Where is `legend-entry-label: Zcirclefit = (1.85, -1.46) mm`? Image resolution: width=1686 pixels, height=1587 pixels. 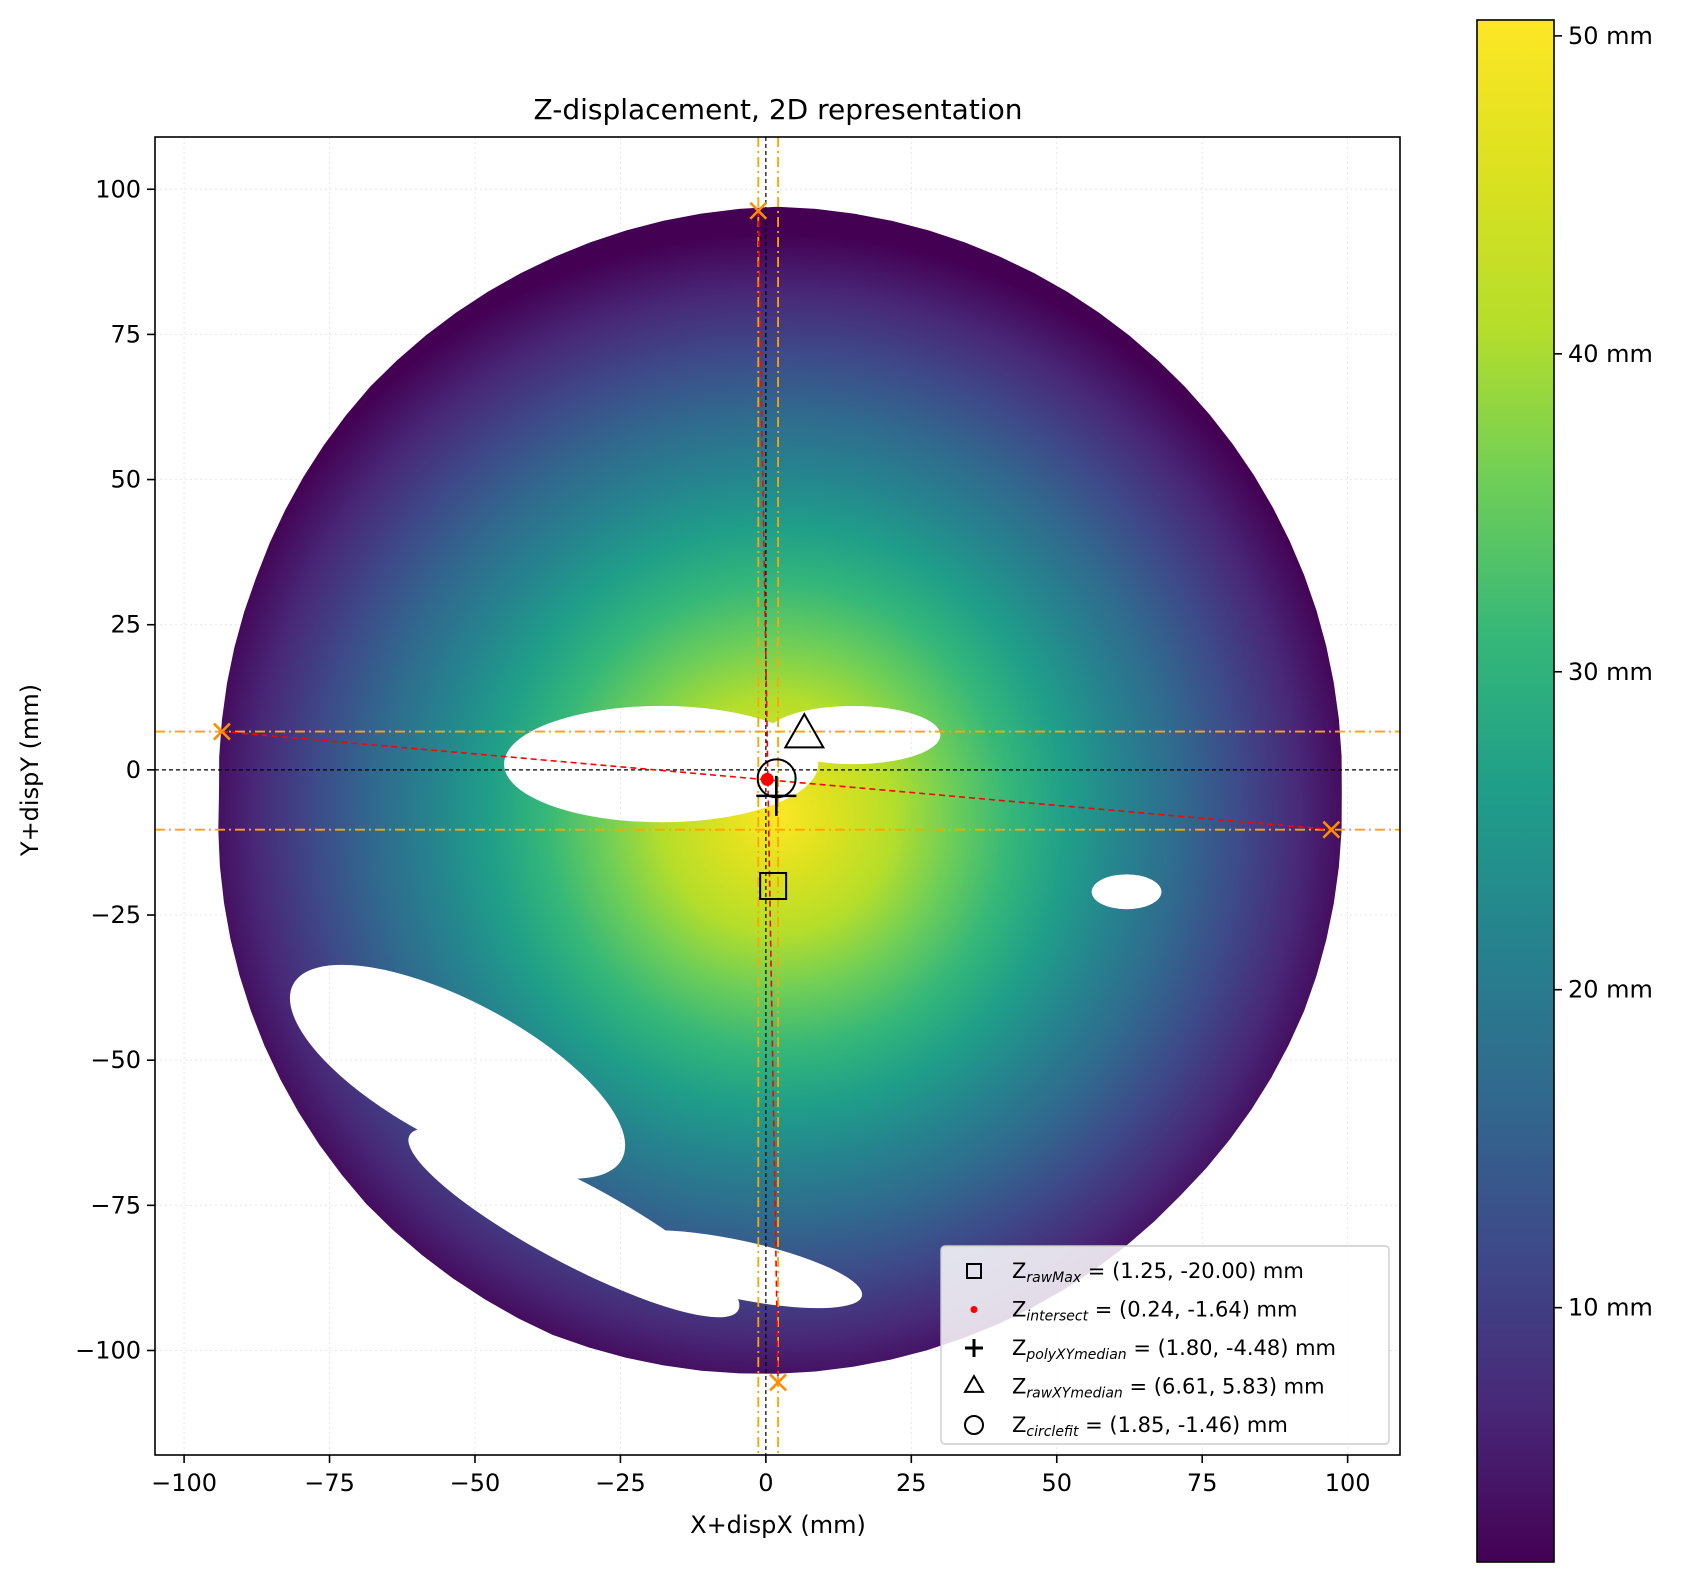
legend-entry-label: Zcirclefit = (1.85, -1.46) mm is located at coordinates (1150, 1426).